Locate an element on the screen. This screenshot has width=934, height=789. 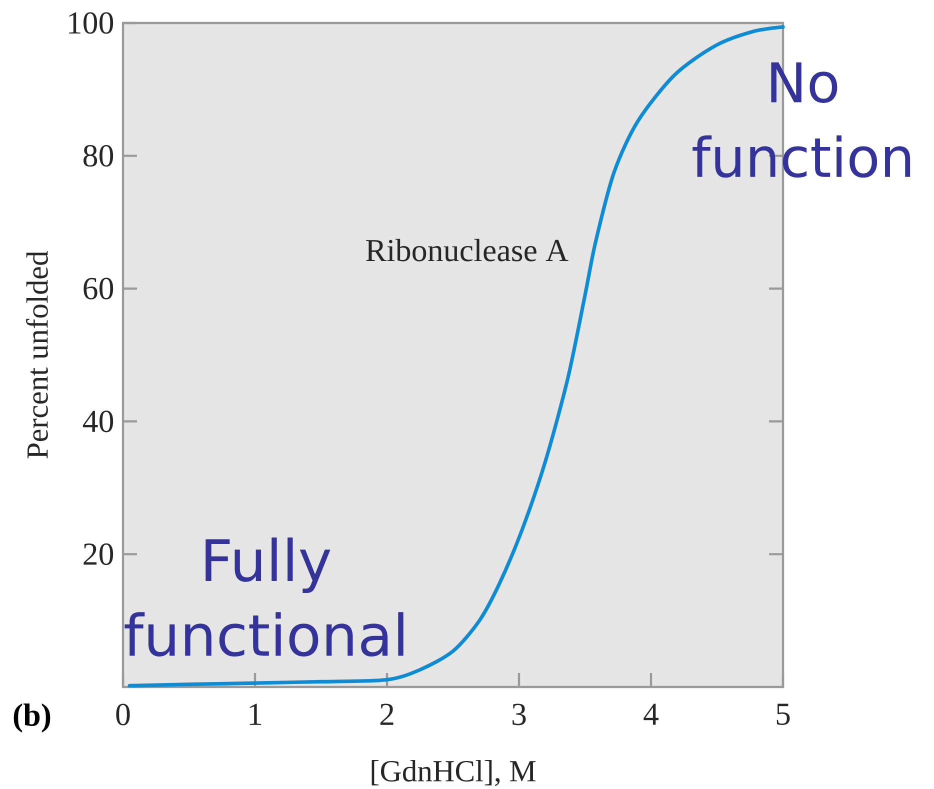
x-tick-label: 1 is located at coordinates (256, 714).